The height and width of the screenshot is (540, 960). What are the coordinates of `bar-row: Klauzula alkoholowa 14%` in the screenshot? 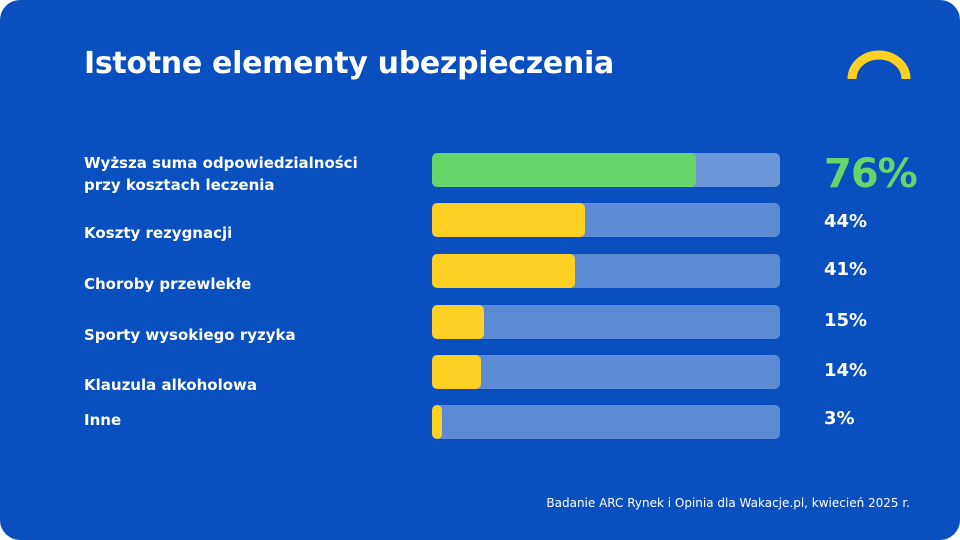 It's located at (480, 375).